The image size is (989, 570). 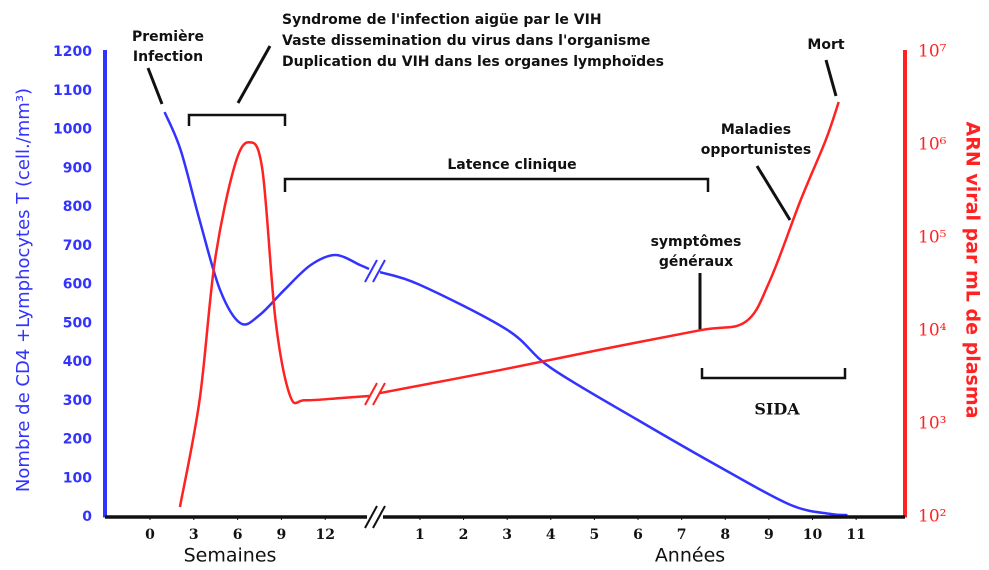 I want to click on y2-tick-label: 10⁶, so click(x=932, y=145).